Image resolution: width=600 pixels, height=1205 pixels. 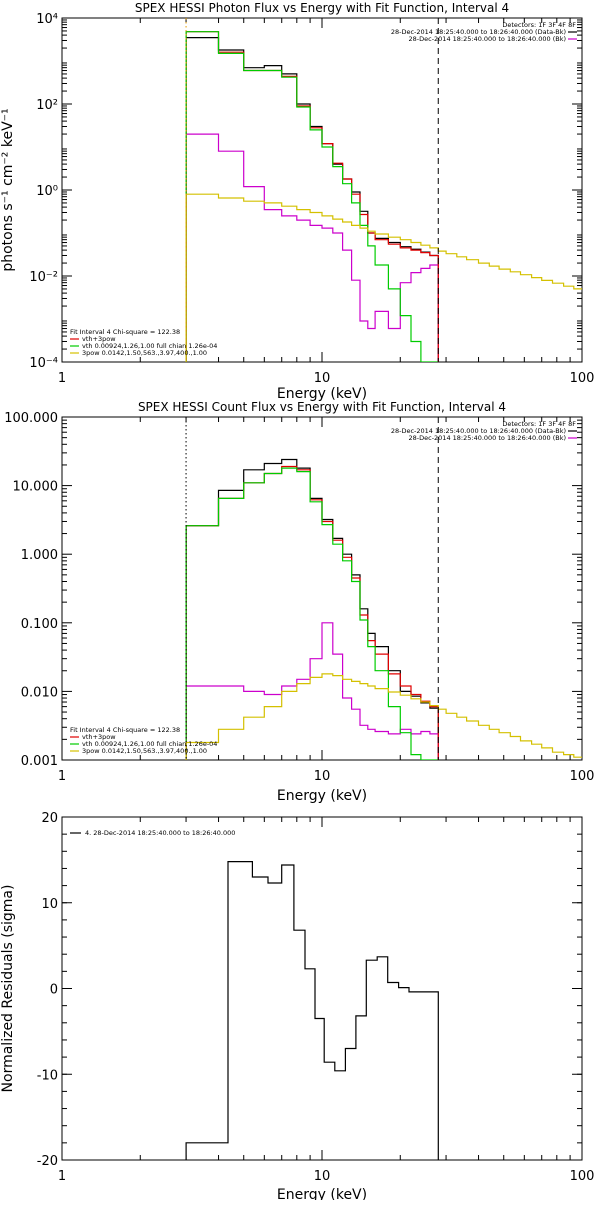 What do you see at coordinates (47, 1075) in the screenshot?
I see `y-tick-label: -10` at bounding box center [47, 1075].